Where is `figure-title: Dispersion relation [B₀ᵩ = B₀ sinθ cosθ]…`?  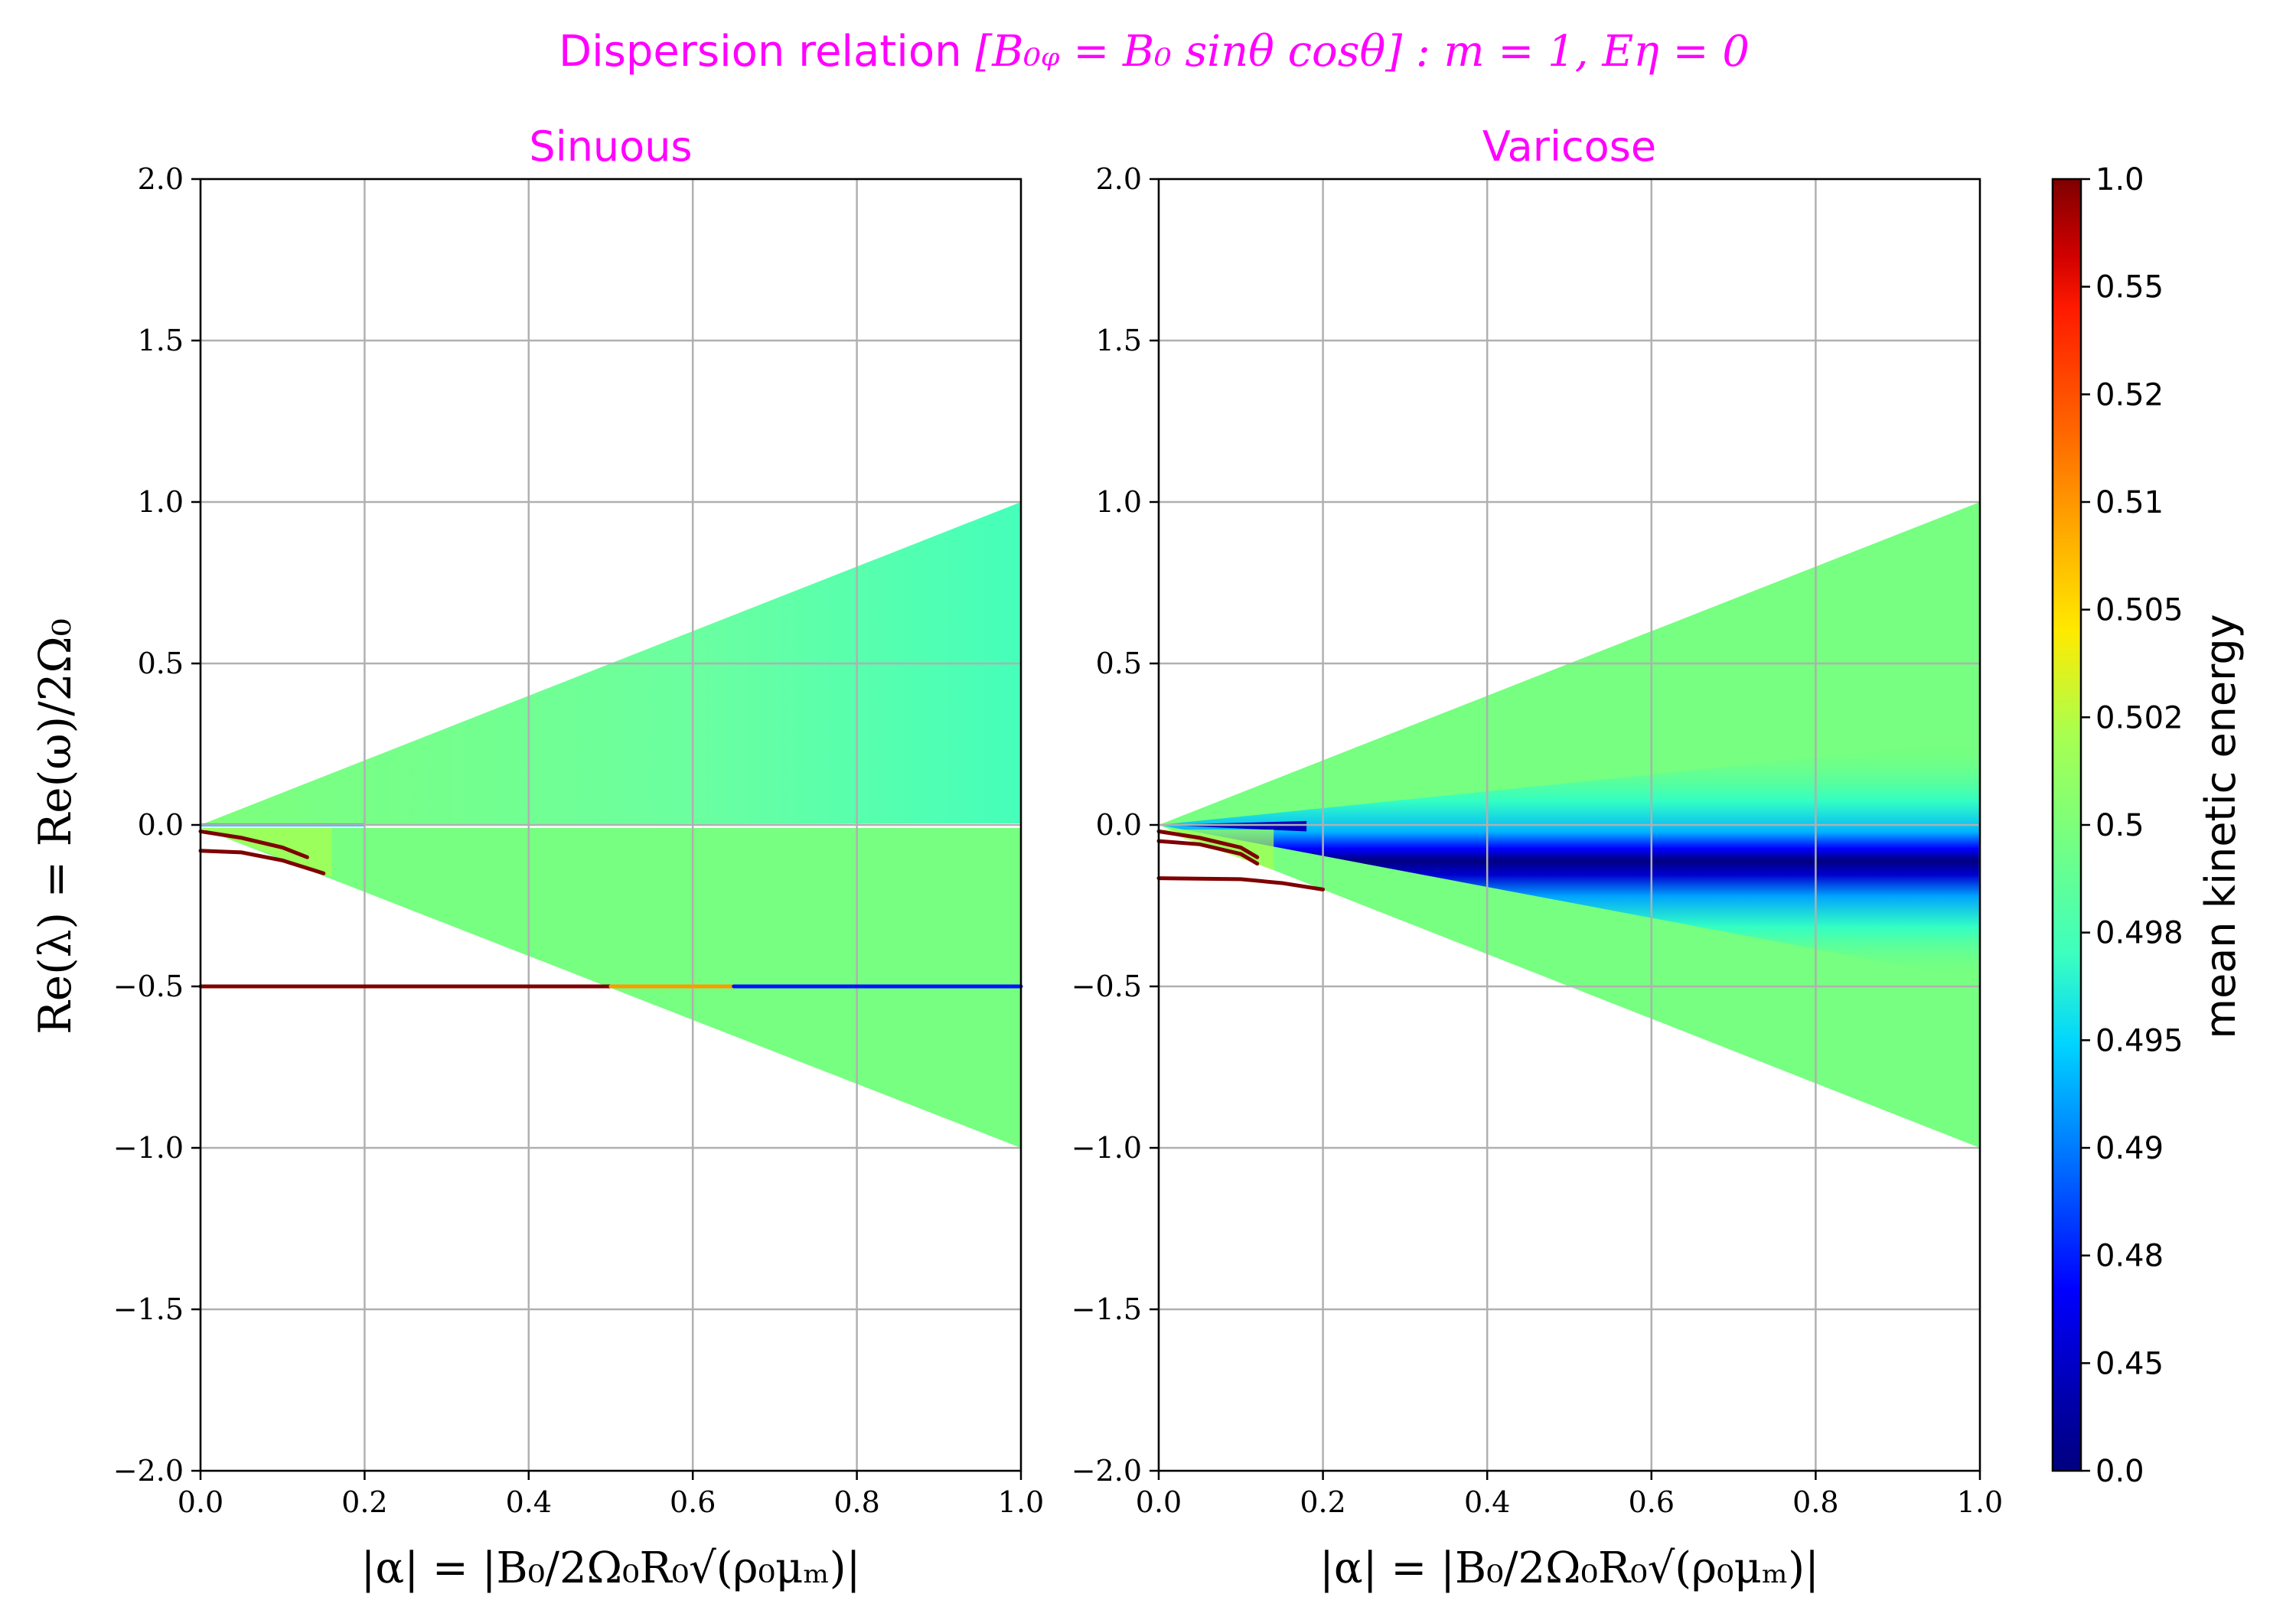
figure-title: Dispersion relation [B₀ᵩ = B₀ sinθ cosθ]… is located at coordinates (1154, 52).